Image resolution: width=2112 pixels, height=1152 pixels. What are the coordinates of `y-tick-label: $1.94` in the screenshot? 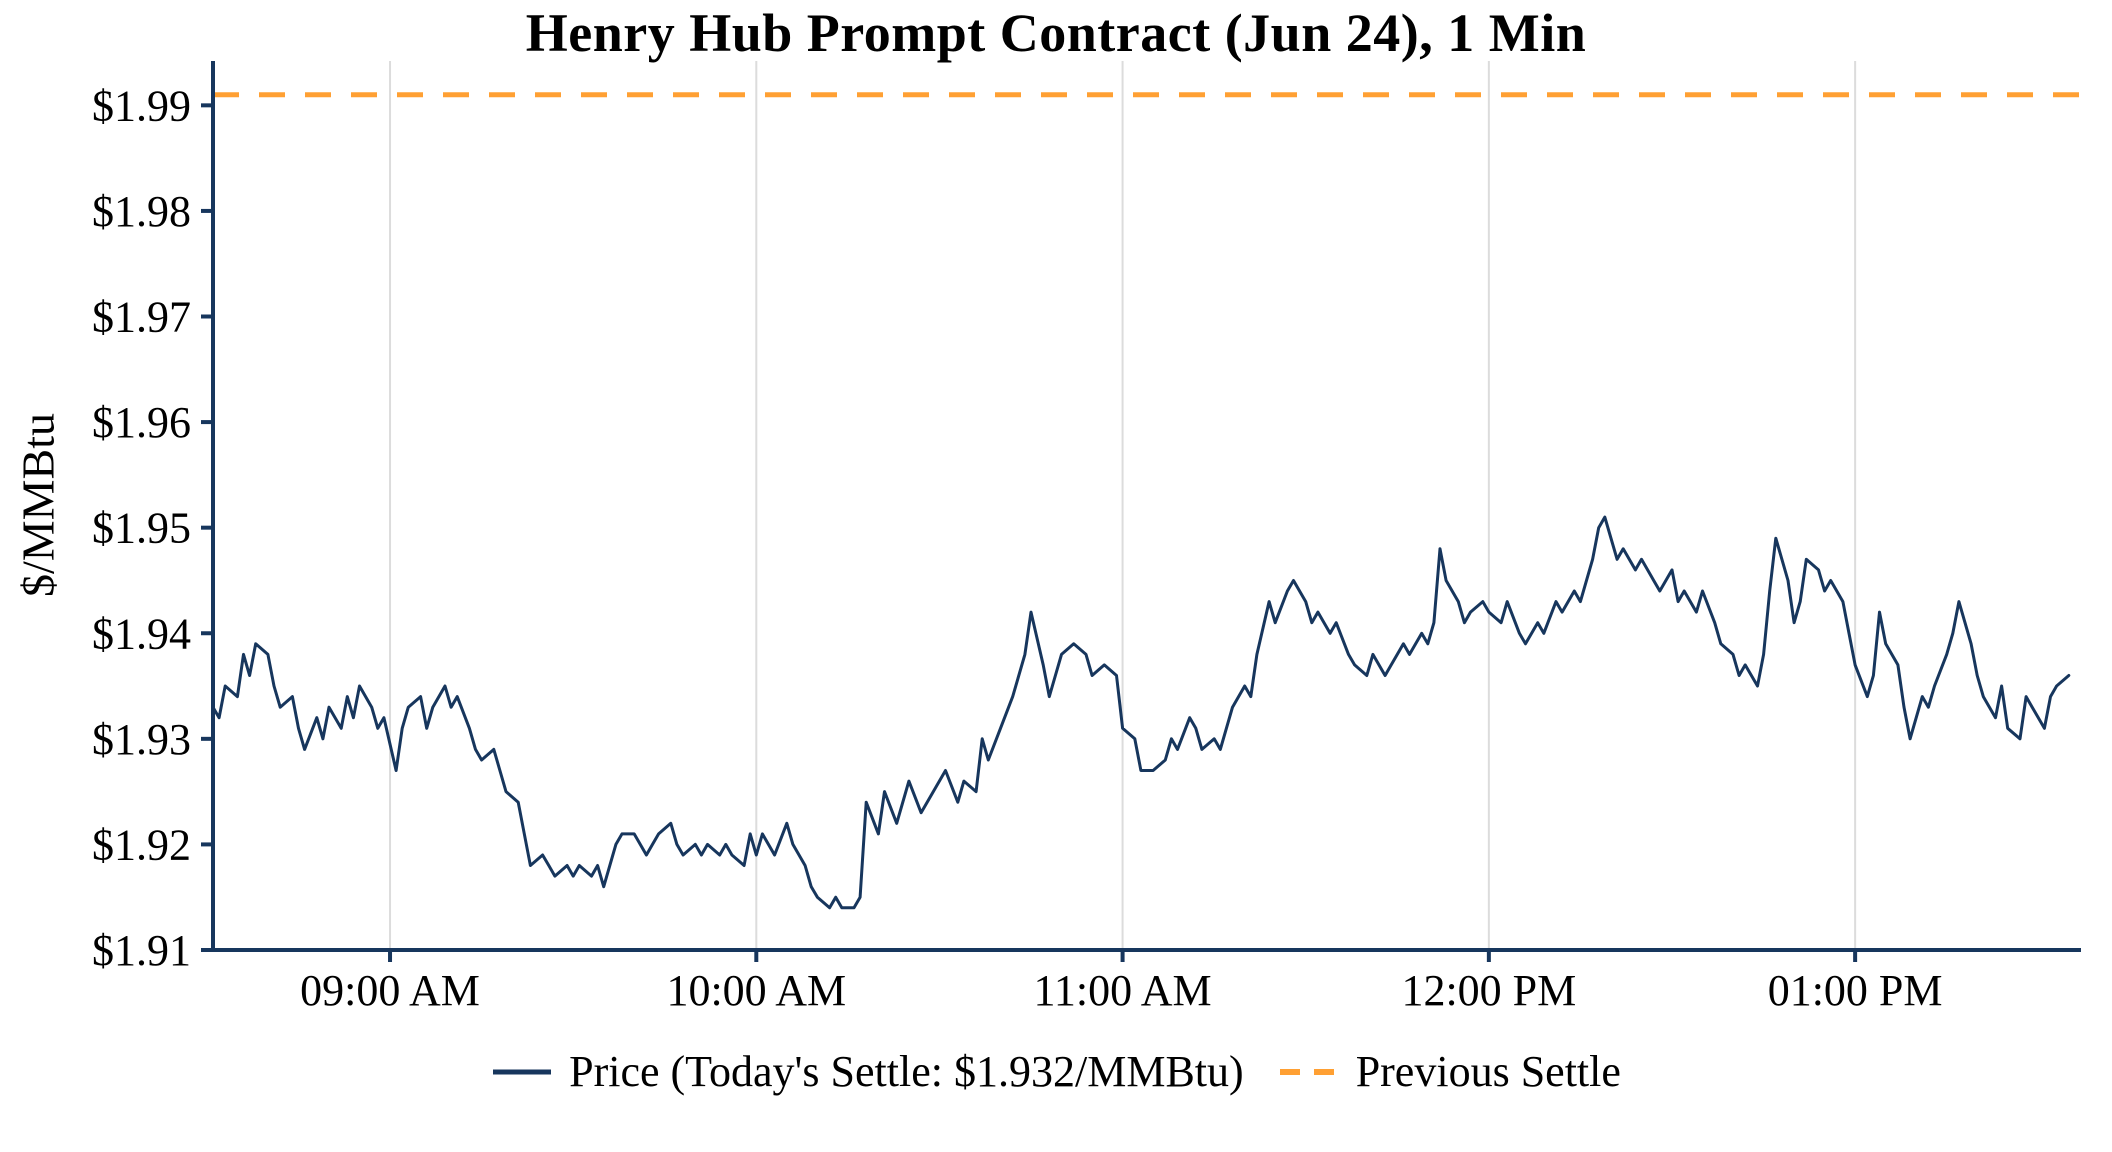 It's located at (141, 633).